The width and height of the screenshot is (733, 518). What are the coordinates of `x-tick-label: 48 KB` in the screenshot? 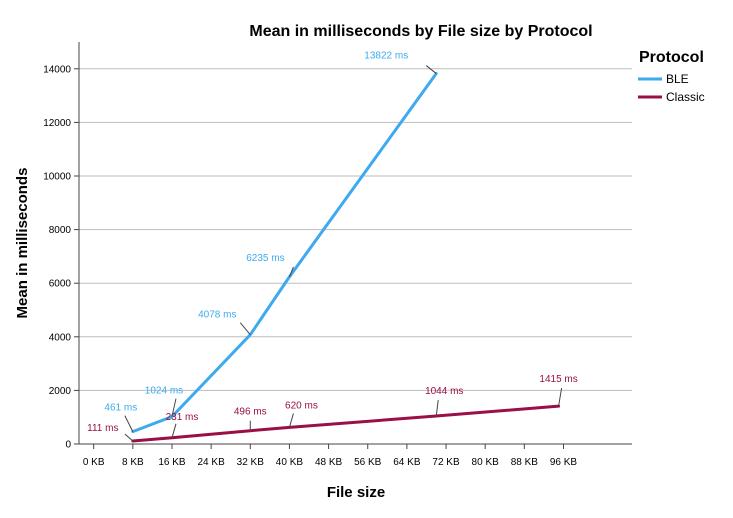 It's located at (329, 462).